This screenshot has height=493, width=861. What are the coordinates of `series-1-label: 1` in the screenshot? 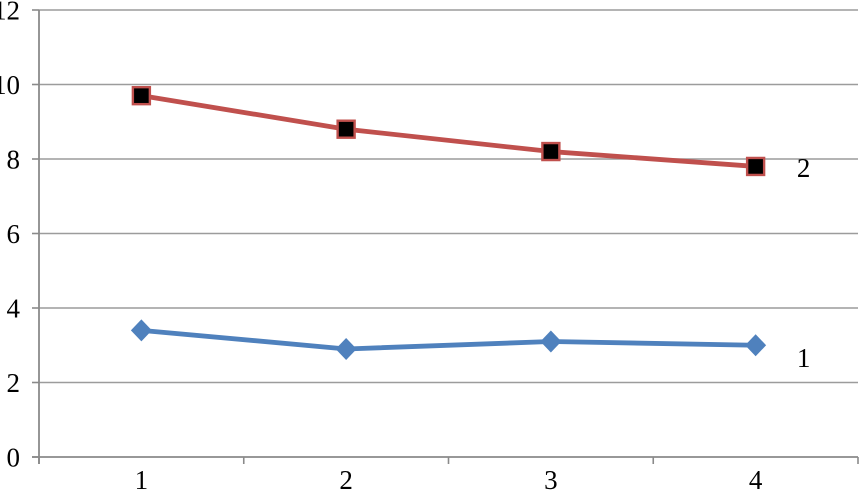 It's located at (804, 358).